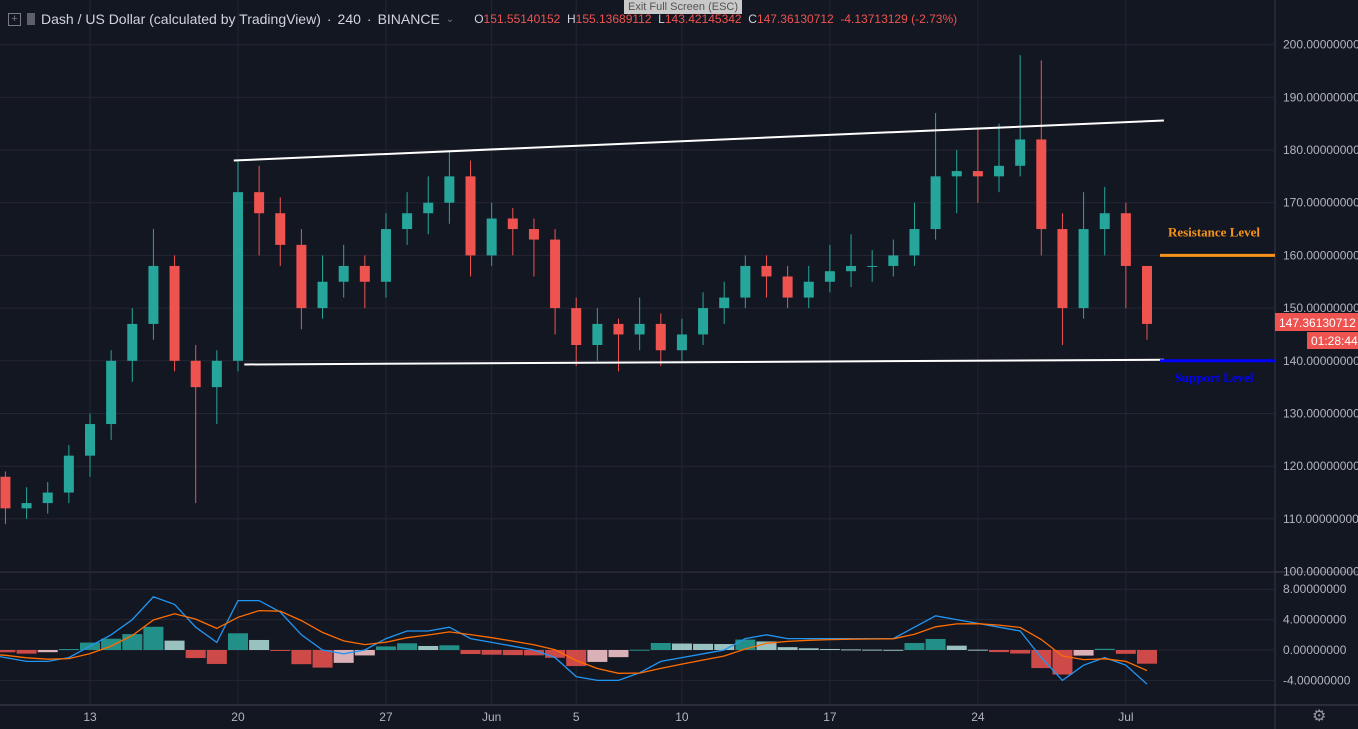 The image size is (1358, 729). I want to click on chevron-down-icon: ⌄, so click(450, 19).